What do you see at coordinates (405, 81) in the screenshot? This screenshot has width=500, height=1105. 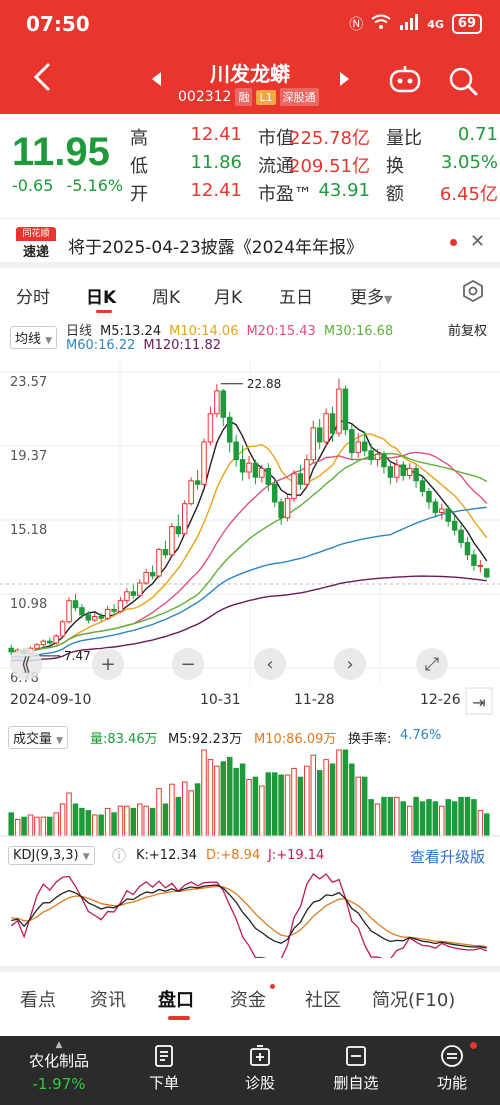 I see `robot-assistant-icon` at bounding box center [405, 81].